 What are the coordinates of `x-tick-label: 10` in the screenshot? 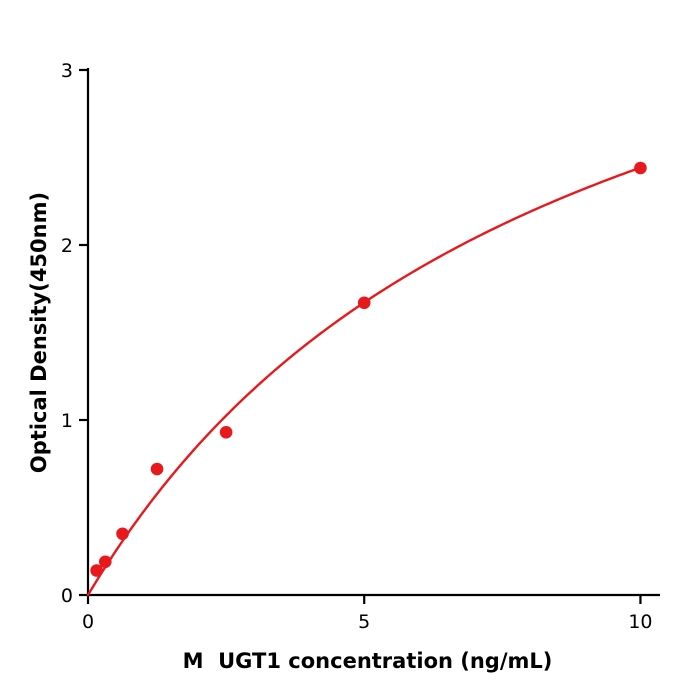 It's located at (640, 622).